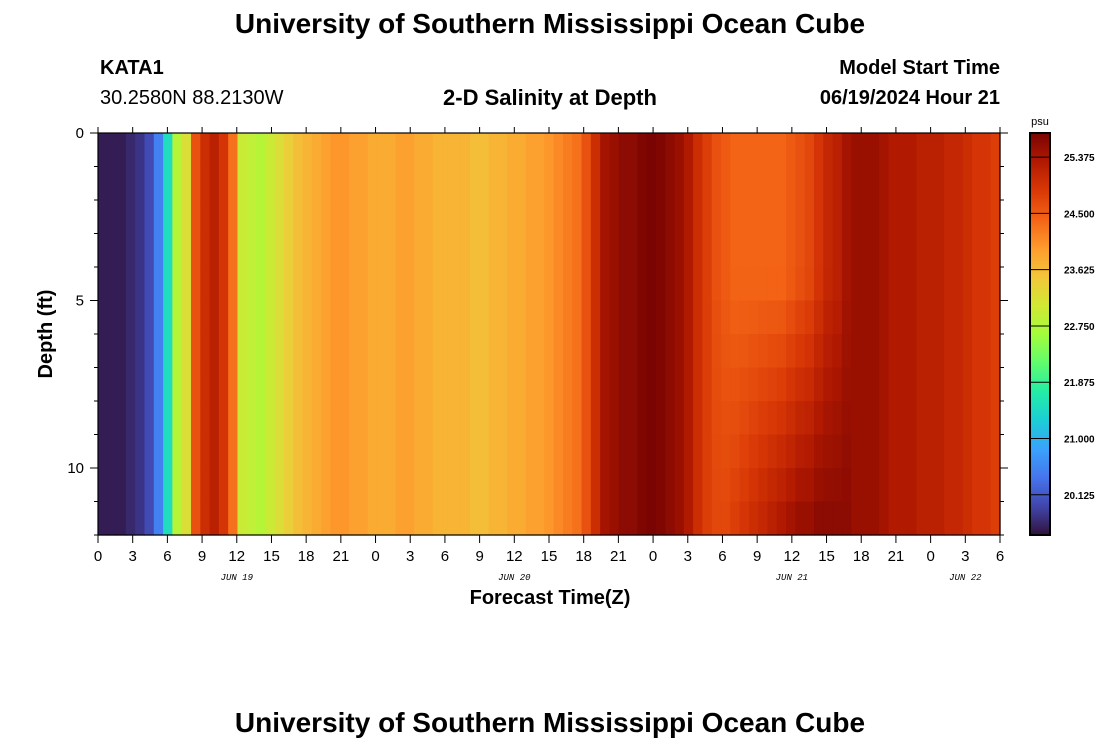 Image resolution: width=1100 pixels, height=750 pixels. Describe the element at coordinates (132, 68) in the screenshot. I see `station-id: KATA1` at that location.